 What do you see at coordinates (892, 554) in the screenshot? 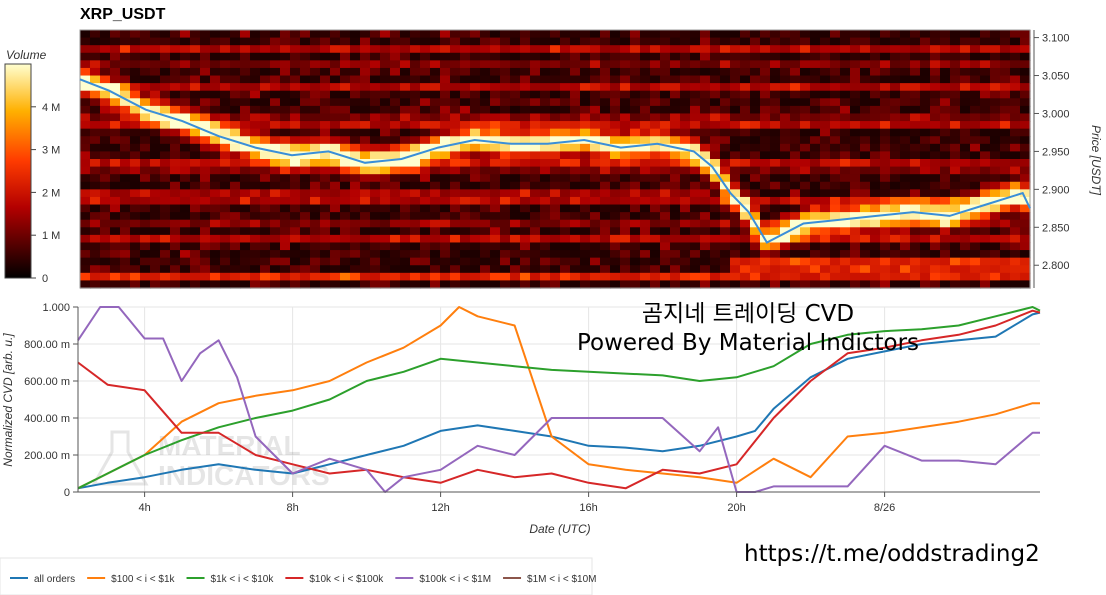
I see `telegram-link: https://t.me/oddstrading2` at bounding box center [892, 554].